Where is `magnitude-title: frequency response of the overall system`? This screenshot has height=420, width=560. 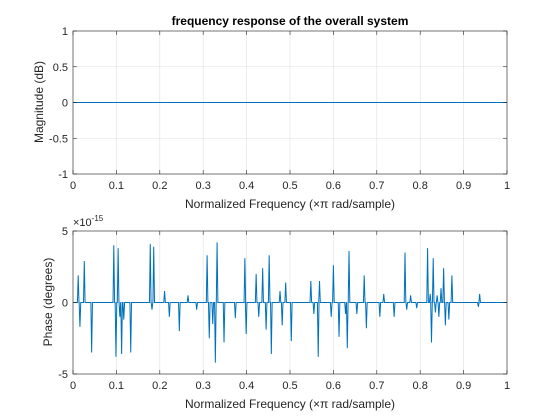
magnitude-title: frequency response of the overall system is located at coordinates (290, 21).